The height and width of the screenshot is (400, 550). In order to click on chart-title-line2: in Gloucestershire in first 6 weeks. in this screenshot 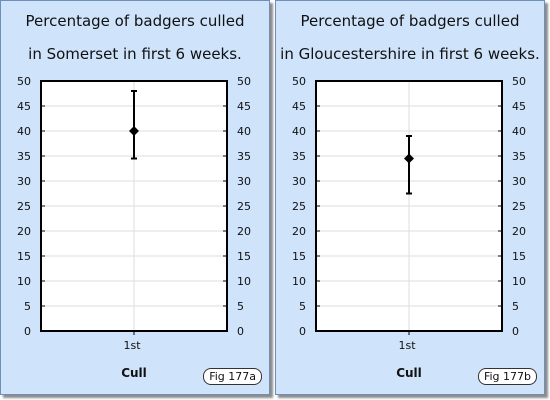, I will do `click(410, 54)`.